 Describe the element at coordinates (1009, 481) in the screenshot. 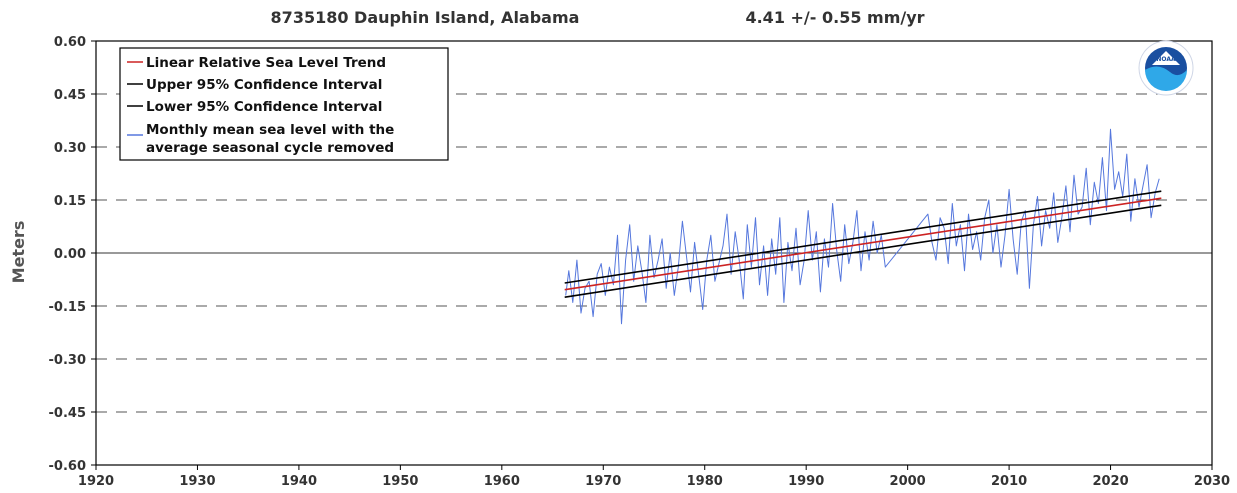

I see `x-tick-label: 2010` at that location.